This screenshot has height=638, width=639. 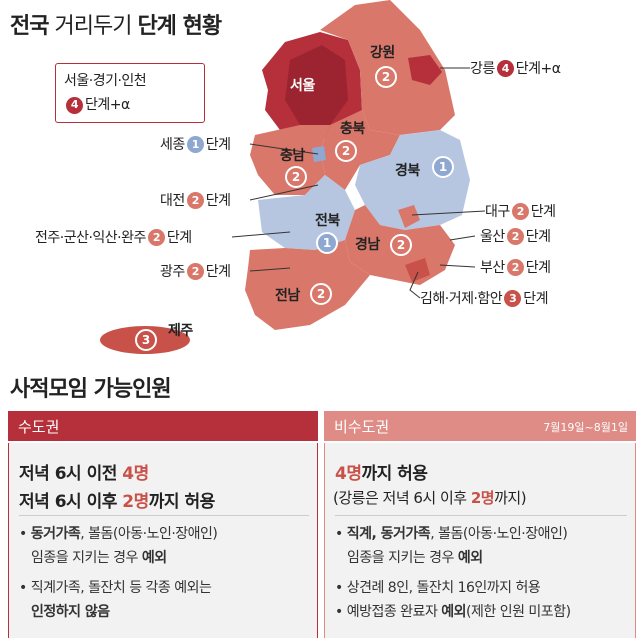 I want to click on label-gangneung: 강릉 4 단계+α, so click(x=515, y=68).